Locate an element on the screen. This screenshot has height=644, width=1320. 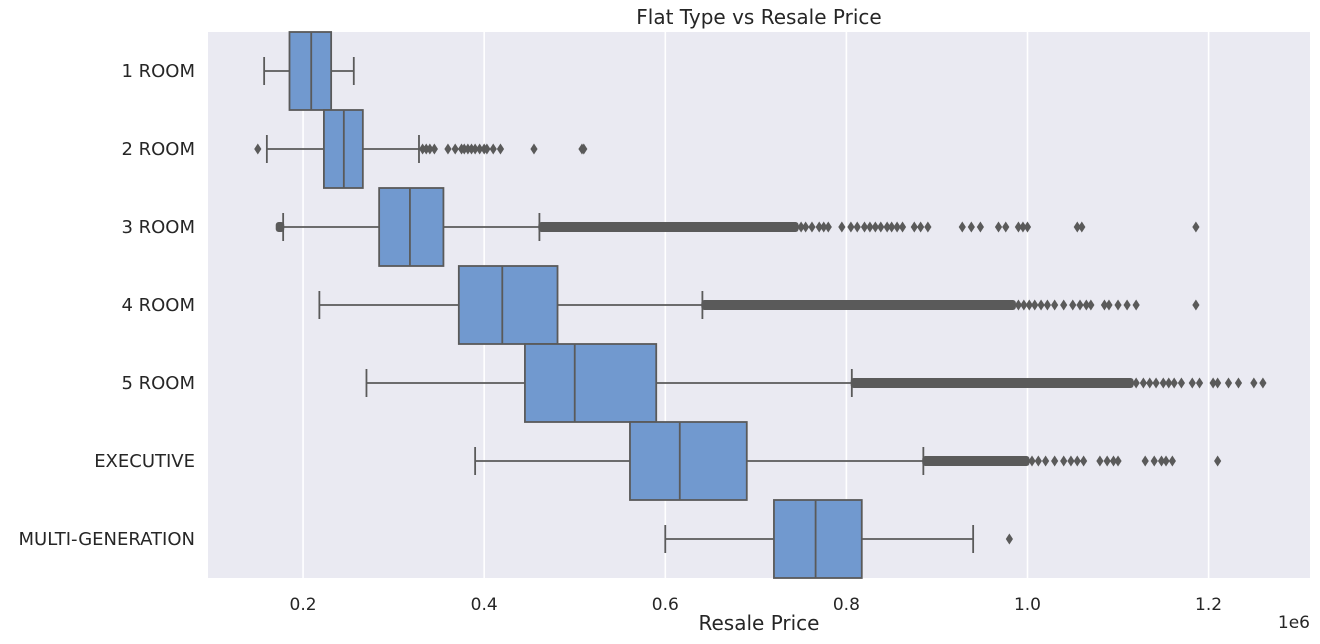
y-category-label: 3 ROOM is located at coordinates (158, 227).